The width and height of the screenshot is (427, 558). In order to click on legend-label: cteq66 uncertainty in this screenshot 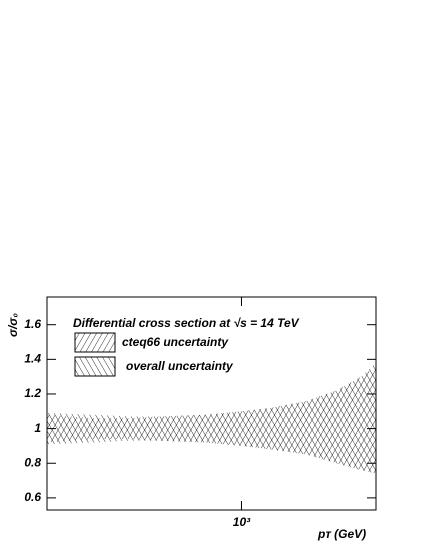, I will do `click(175, 342)`.